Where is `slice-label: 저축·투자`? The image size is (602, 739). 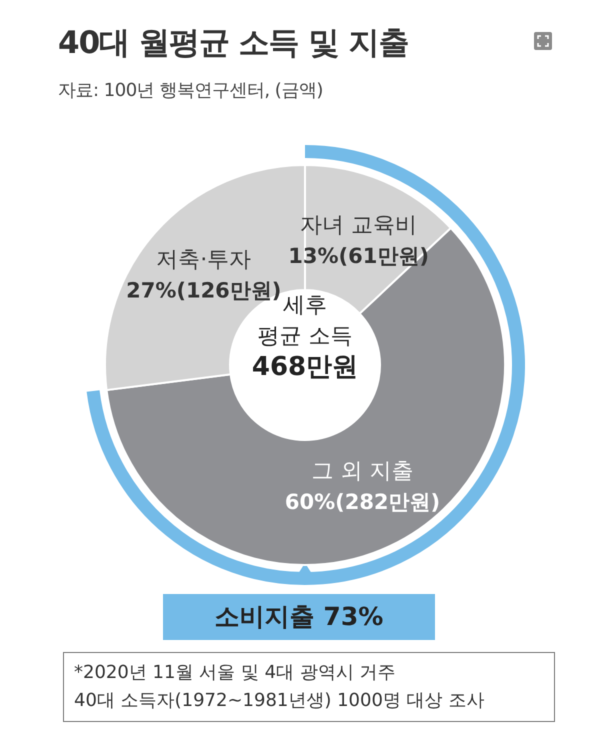
slice-label: 저축·투자 is located at coordinates (204, 260).